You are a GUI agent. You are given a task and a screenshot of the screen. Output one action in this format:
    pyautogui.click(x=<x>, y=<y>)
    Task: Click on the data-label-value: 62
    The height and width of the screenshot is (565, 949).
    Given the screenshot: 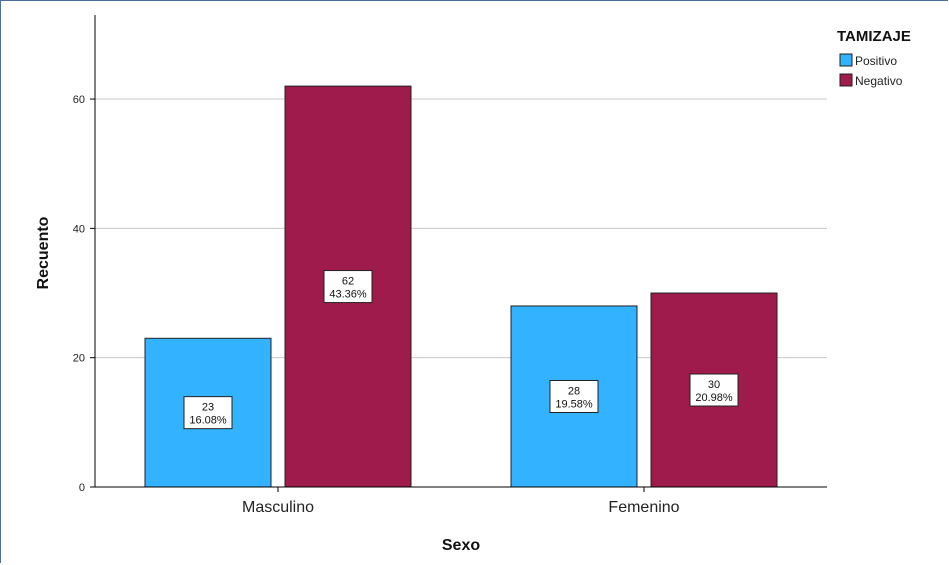 What is the action you would take?
    pyautogui.click(x=348, y=282)
    